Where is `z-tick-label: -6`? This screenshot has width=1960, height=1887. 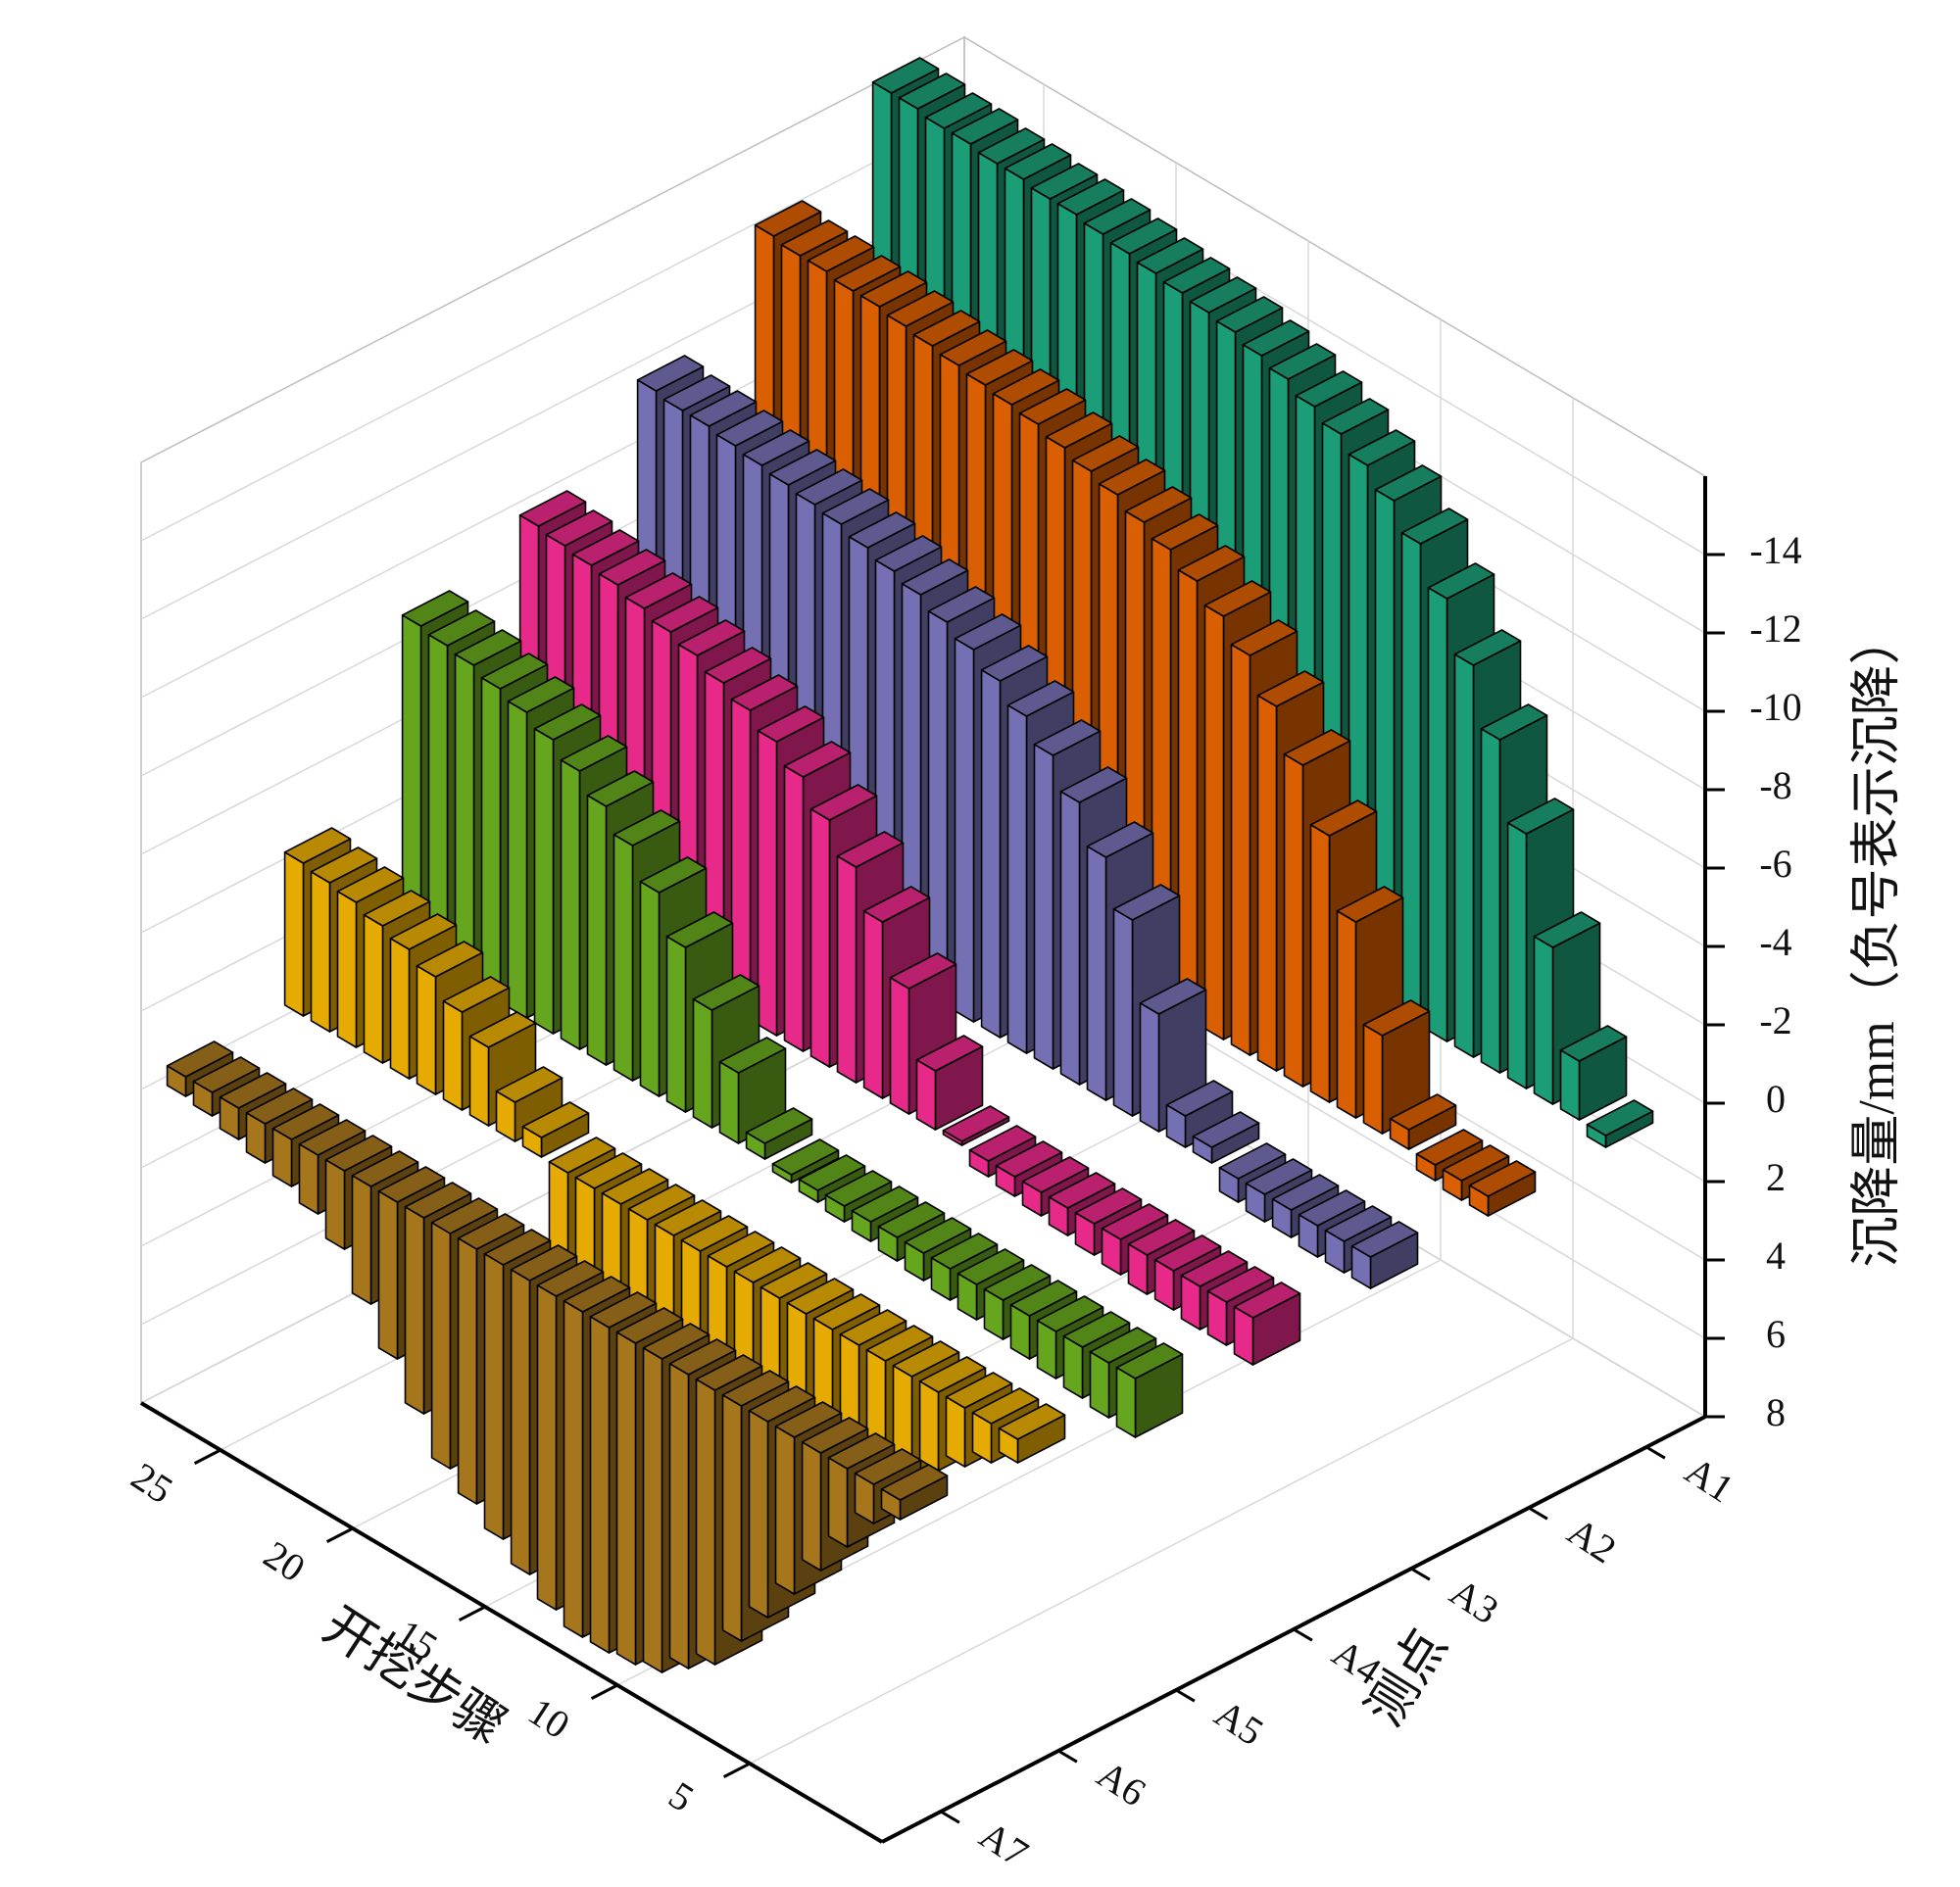
z-tick-label: -6 is located at coordinates (1775, 864).